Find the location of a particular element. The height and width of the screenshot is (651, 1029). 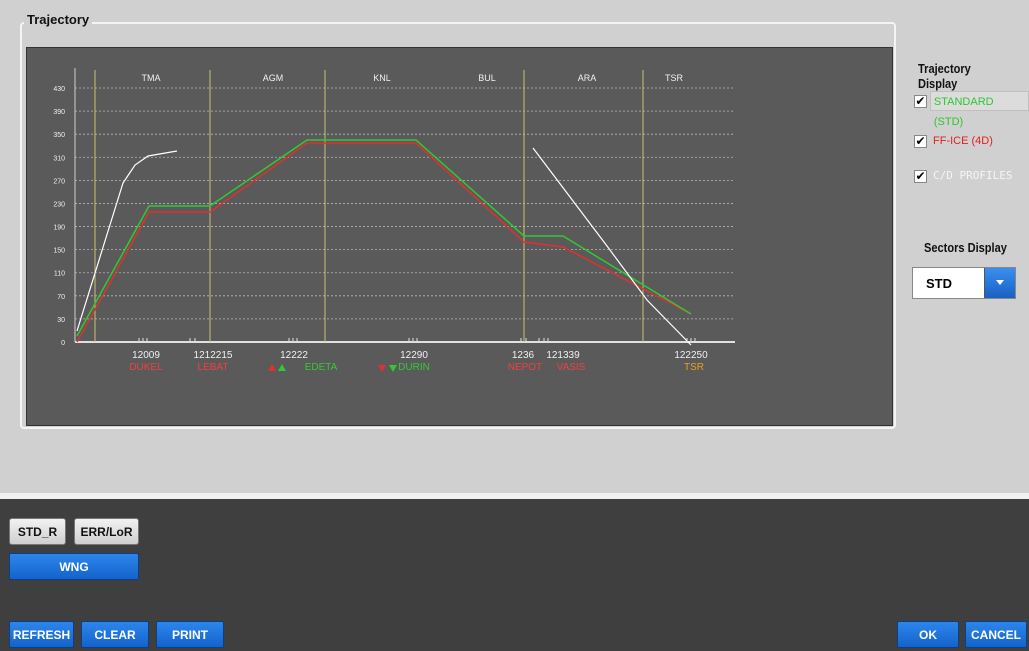

sector-label: ARA is located at coordinates (587, 78).